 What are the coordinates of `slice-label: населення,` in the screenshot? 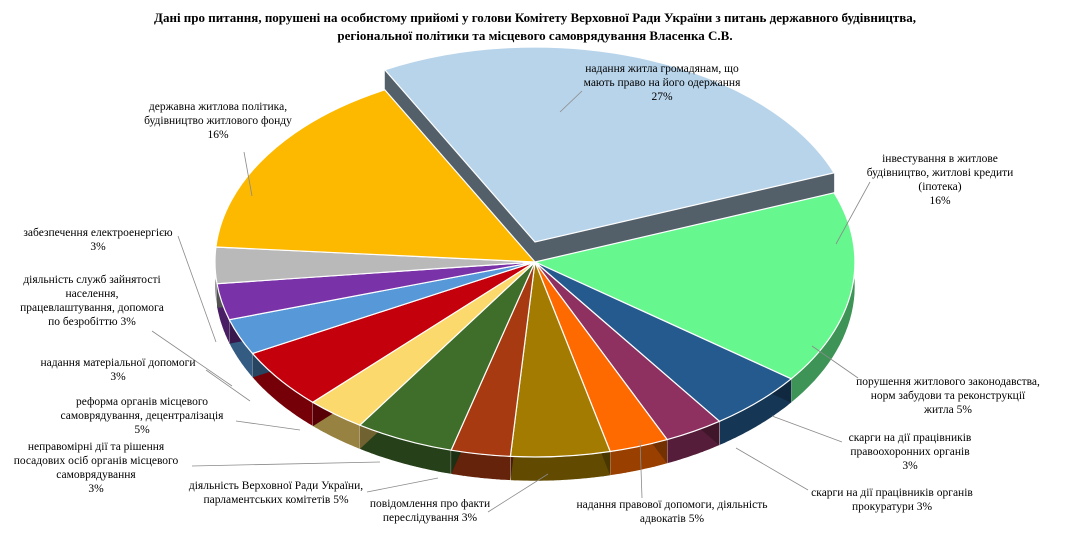 It's located at (92, 294).